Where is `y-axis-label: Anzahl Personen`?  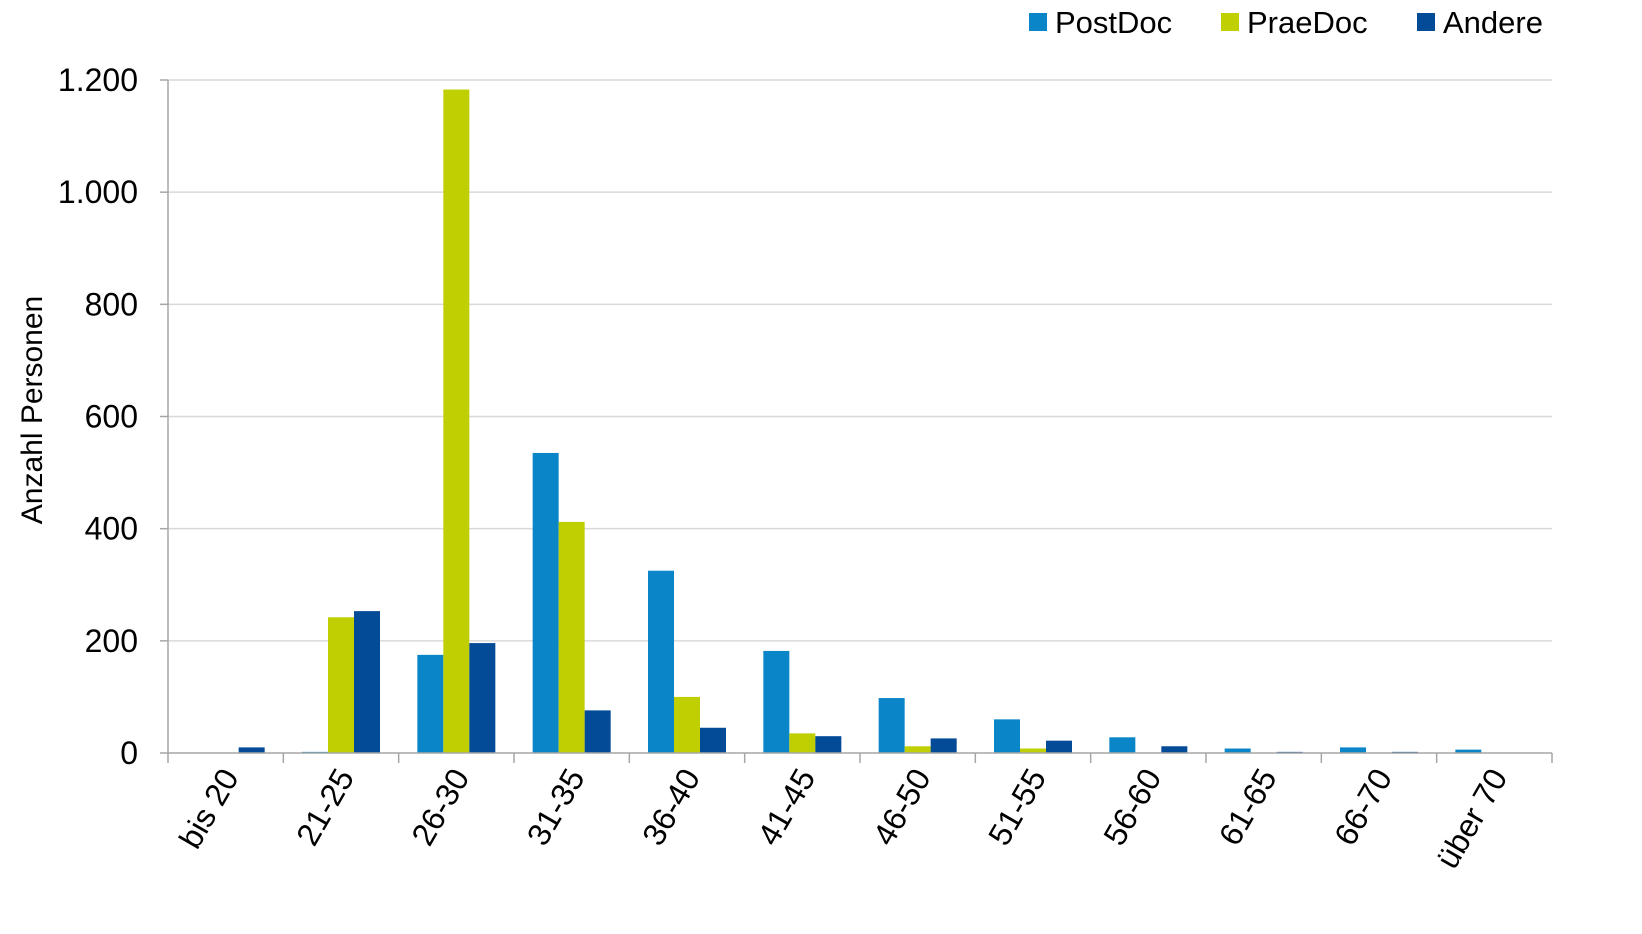 y-axis-label: Anzahl Personen is located at coordinates (32, 410).